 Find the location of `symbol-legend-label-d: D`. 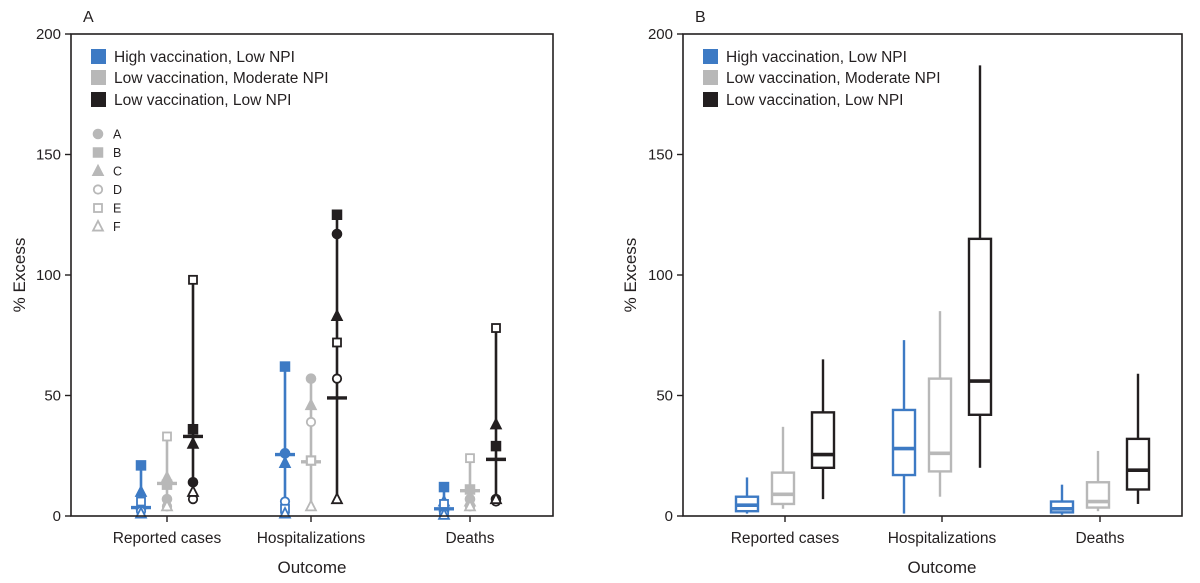

symbol-legend-label-d: D is located at coordinates (117, 190).